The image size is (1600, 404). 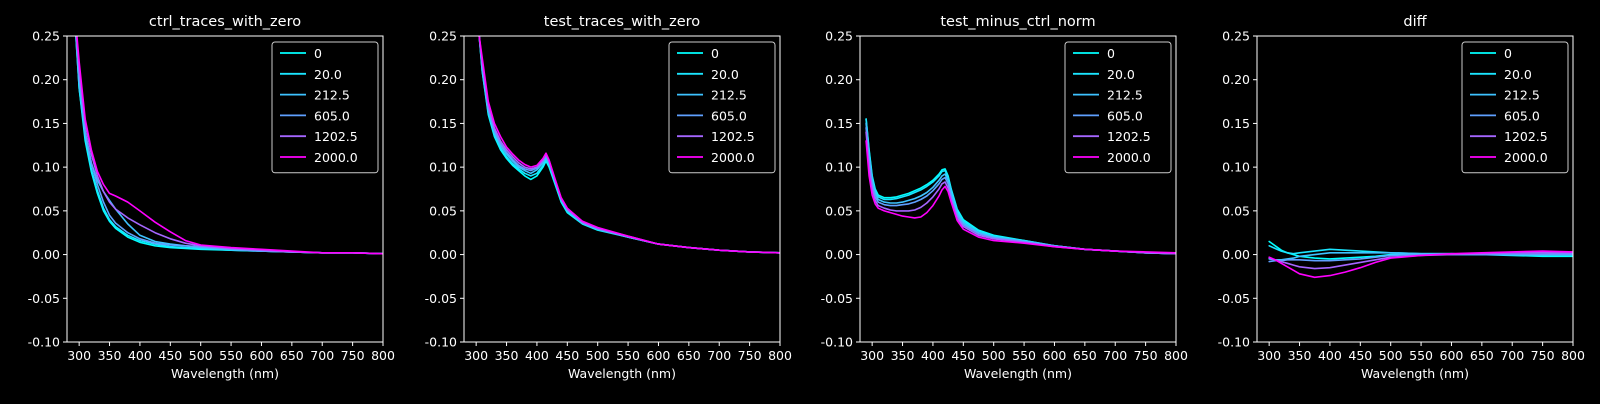 I want to click on x-tick-label: 650, so click(x=1482, y=355).